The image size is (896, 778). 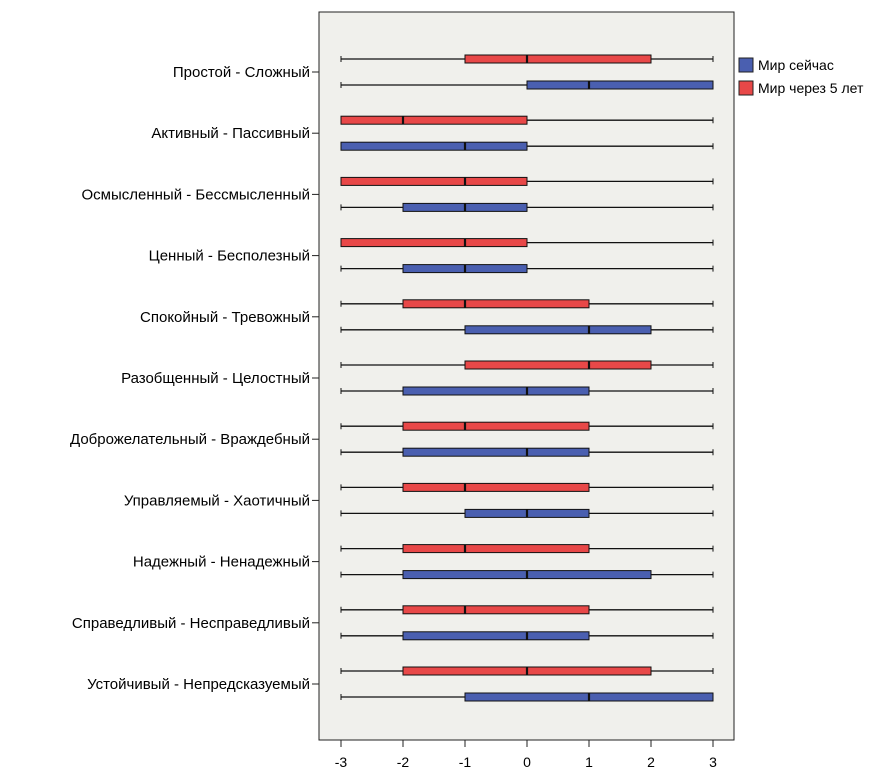 I want to click on x-tick-label: 2, so click(x=651, y=762).